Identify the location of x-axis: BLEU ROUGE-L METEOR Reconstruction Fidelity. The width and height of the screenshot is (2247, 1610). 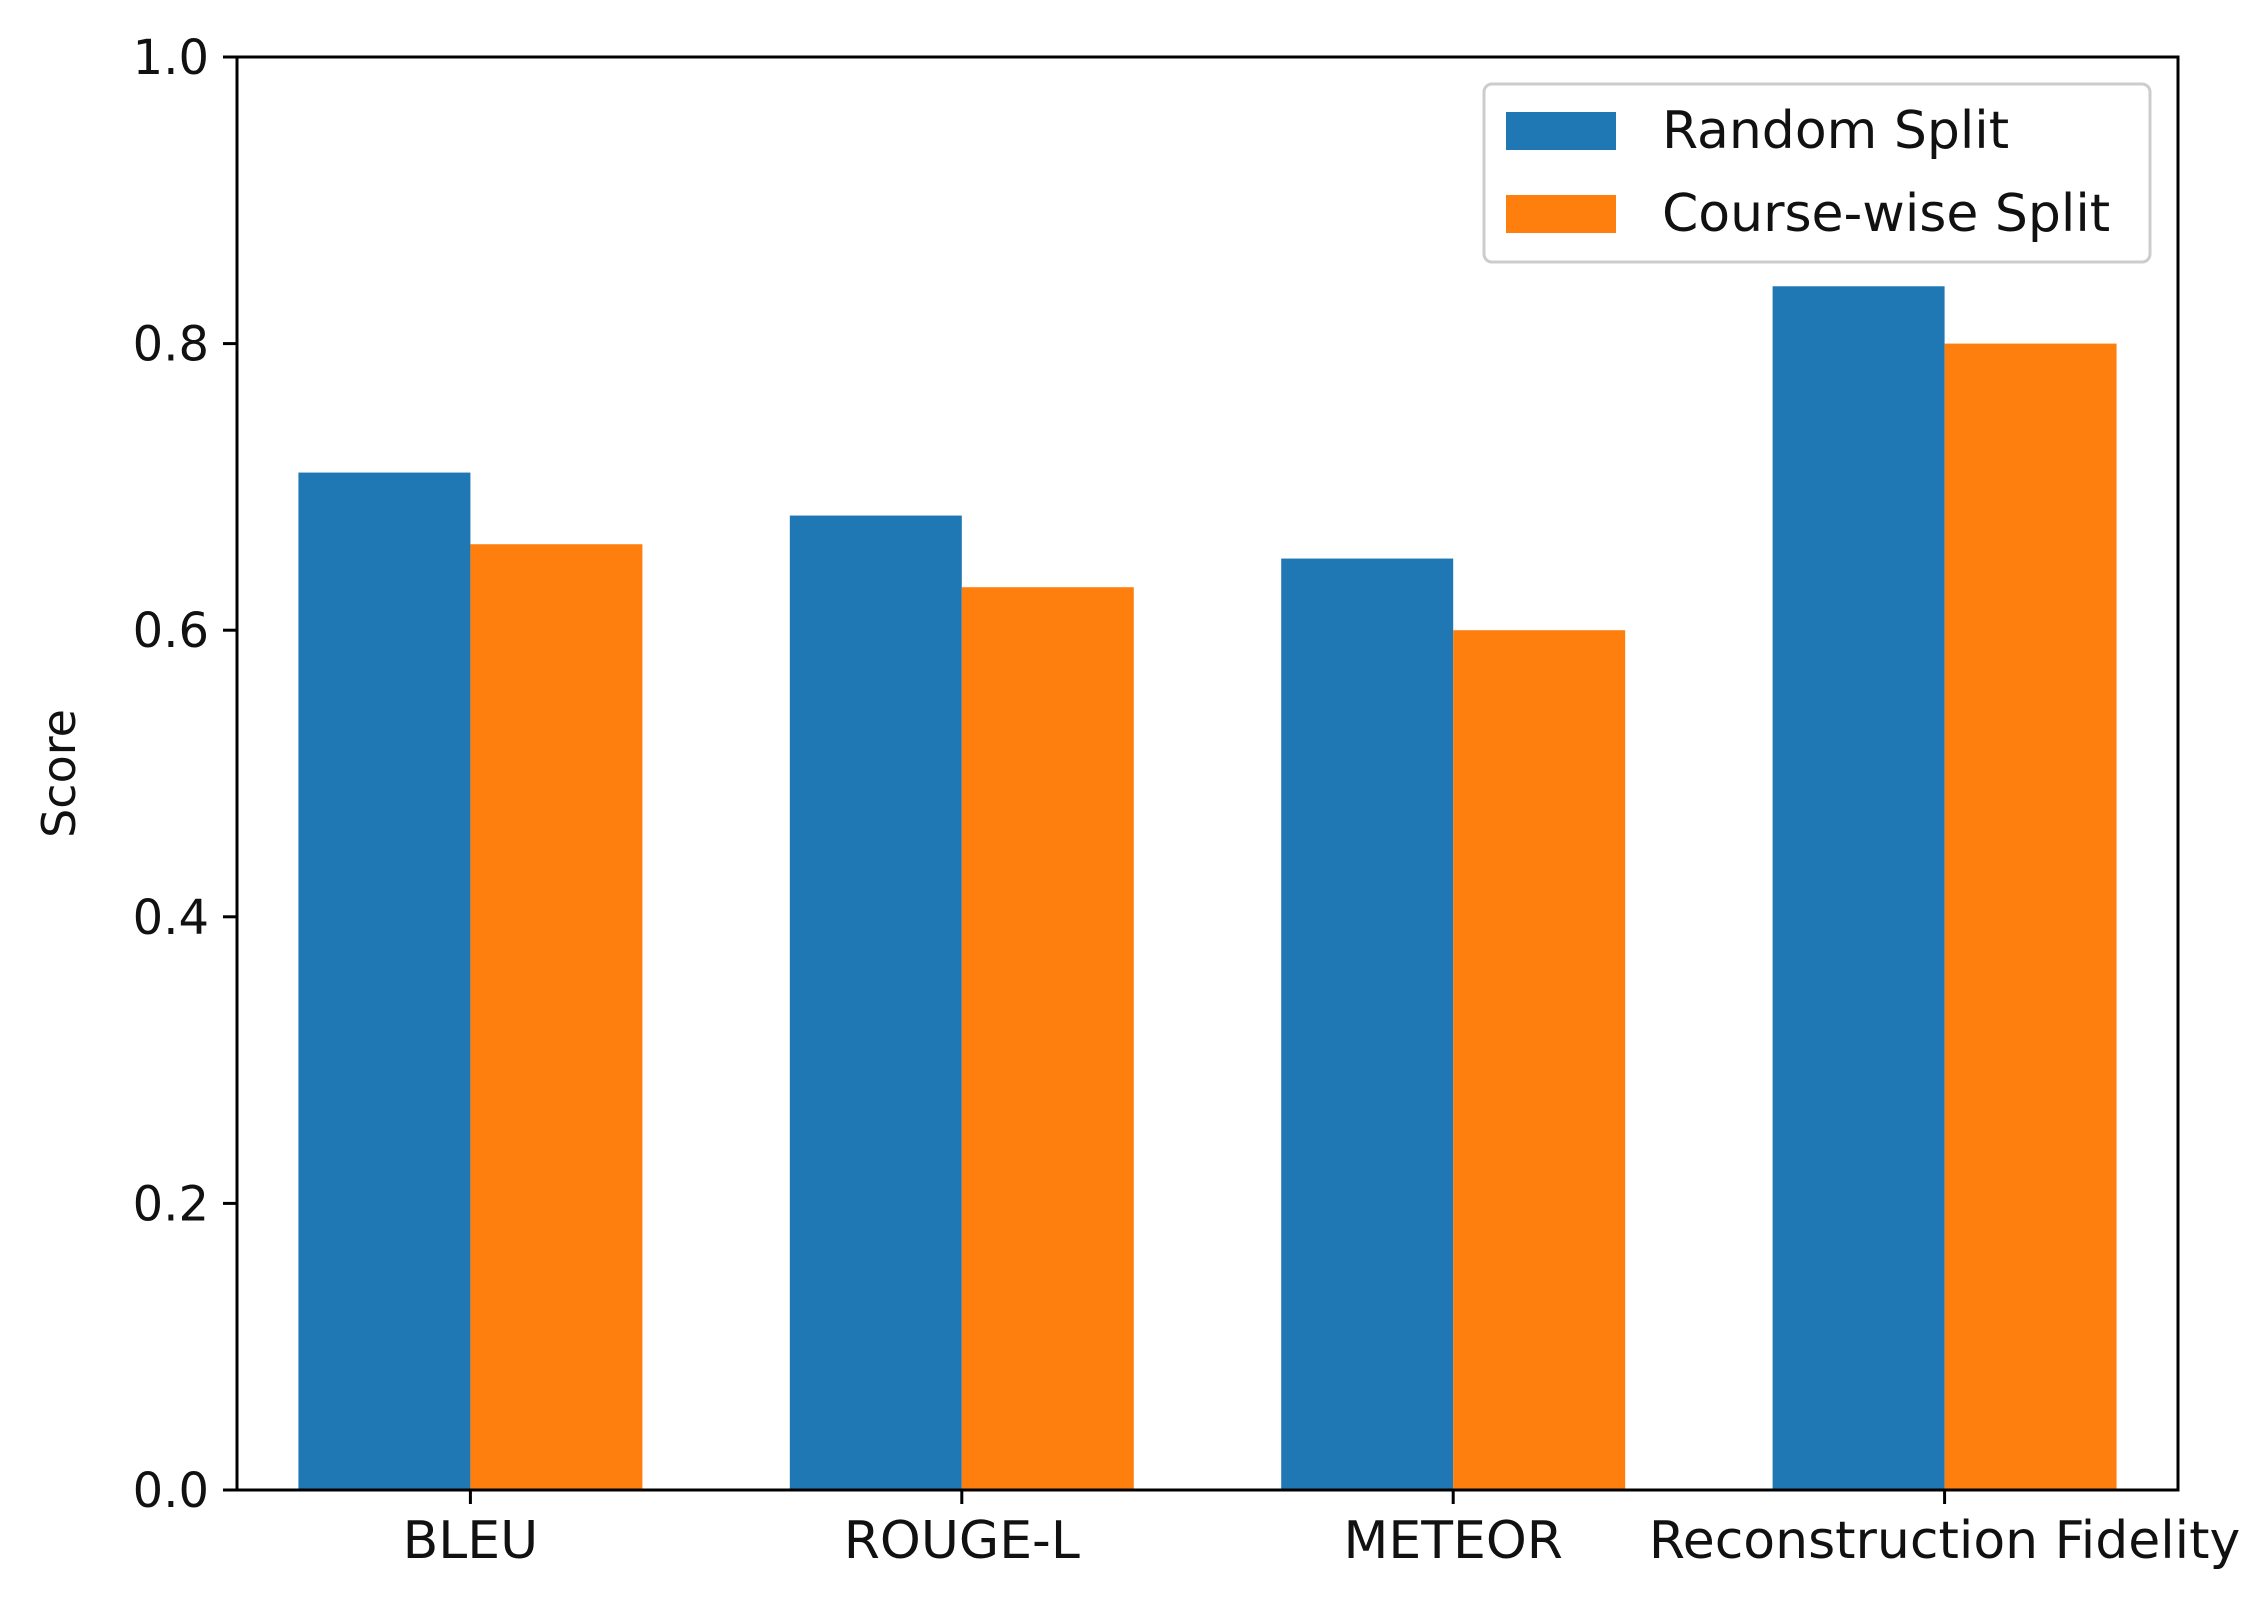
(1321, 1530).